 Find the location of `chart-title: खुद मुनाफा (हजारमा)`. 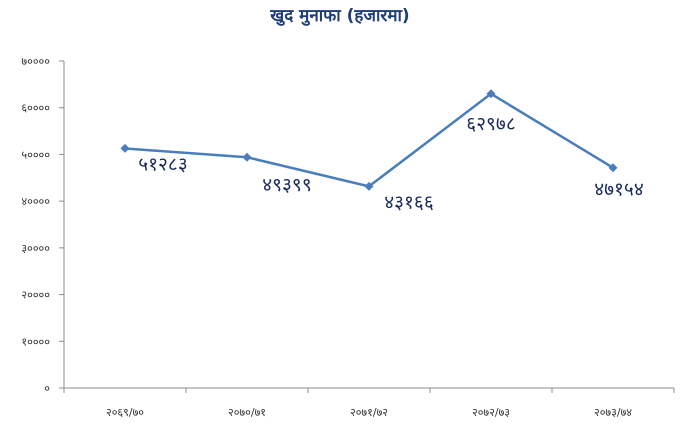

chart-title: खुद मुनाफा (हजारमा) is located at coordinates (339, 16).